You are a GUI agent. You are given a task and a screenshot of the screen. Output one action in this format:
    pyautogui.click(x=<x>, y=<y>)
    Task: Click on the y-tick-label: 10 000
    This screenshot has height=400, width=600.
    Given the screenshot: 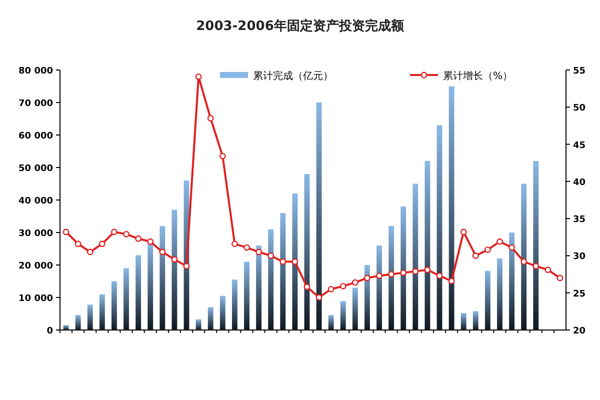 What is the action you would take?
    pyautogui.click(x=35, y=299)
    